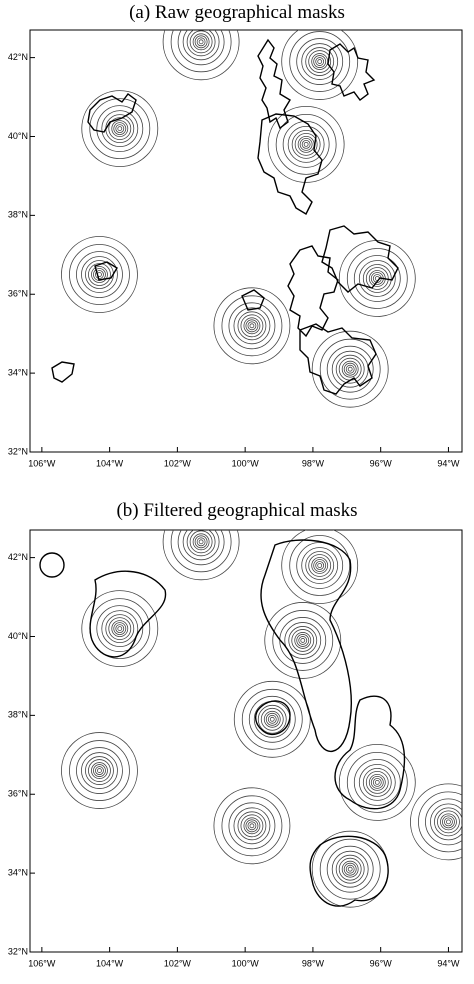  What do you see at coordinates (18, 372) in the screenshot?
I see `y-tick-label: 34°N` at bounding box center [18, 372].